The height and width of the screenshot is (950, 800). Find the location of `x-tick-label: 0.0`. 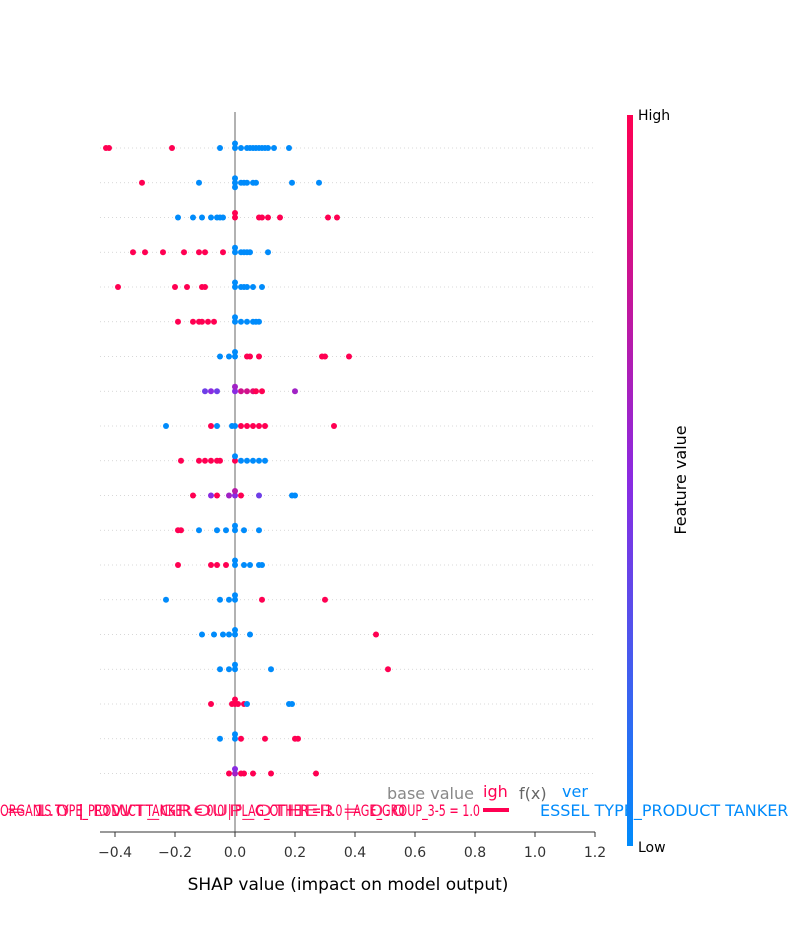

x-tick-label: 0.0 is located at coordinates (235, 853).